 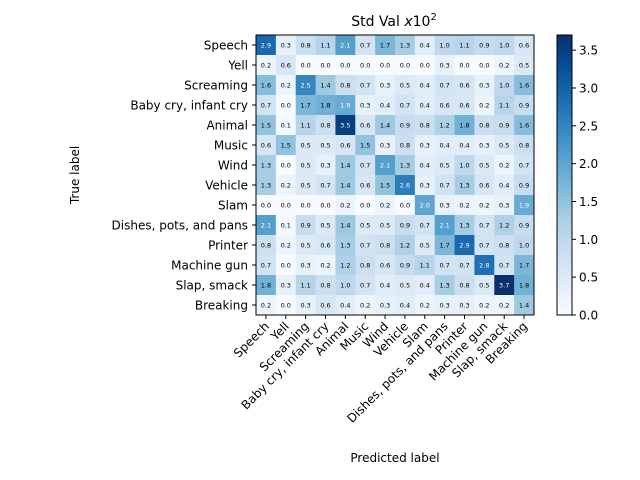 What do you see at coordinates (305, 125) in the screenshot?
I see `cell-value-label: 1.1` at bounding box center [305, 125].